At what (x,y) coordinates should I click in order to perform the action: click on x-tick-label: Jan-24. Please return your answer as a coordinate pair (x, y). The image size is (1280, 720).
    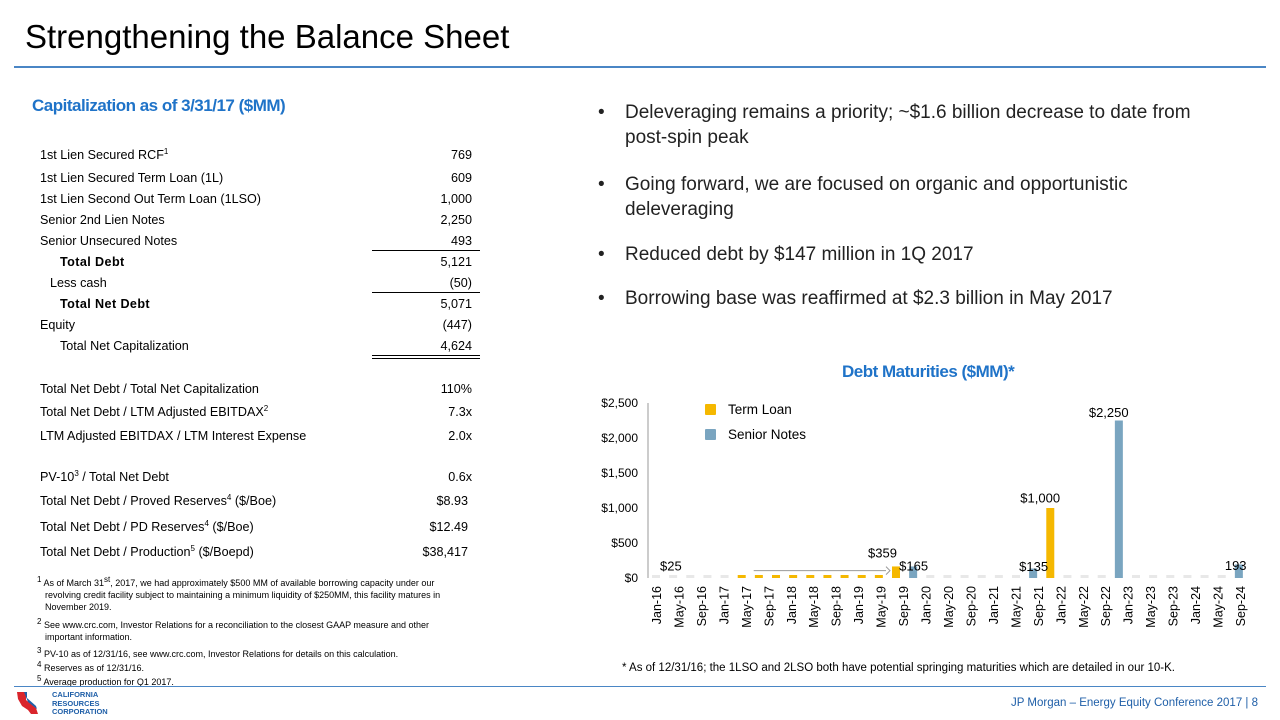
    Looking at the image, I should click on (1196, 605).